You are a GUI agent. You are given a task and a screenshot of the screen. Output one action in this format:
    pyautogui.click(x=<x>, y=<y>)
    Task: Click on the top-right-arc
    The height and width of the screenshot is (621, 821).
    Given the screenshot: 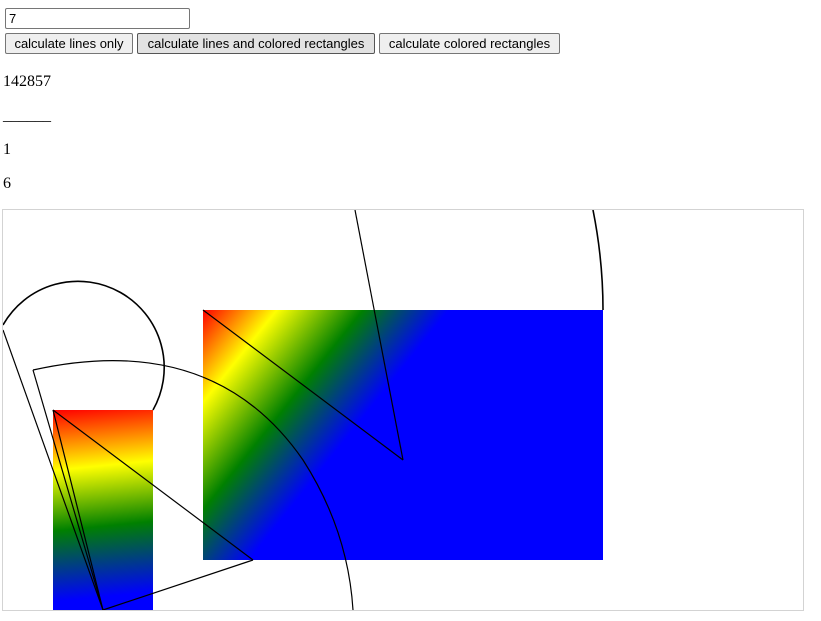 What is the action you would take?
    pyautogui.click(x=598, y=260)
    